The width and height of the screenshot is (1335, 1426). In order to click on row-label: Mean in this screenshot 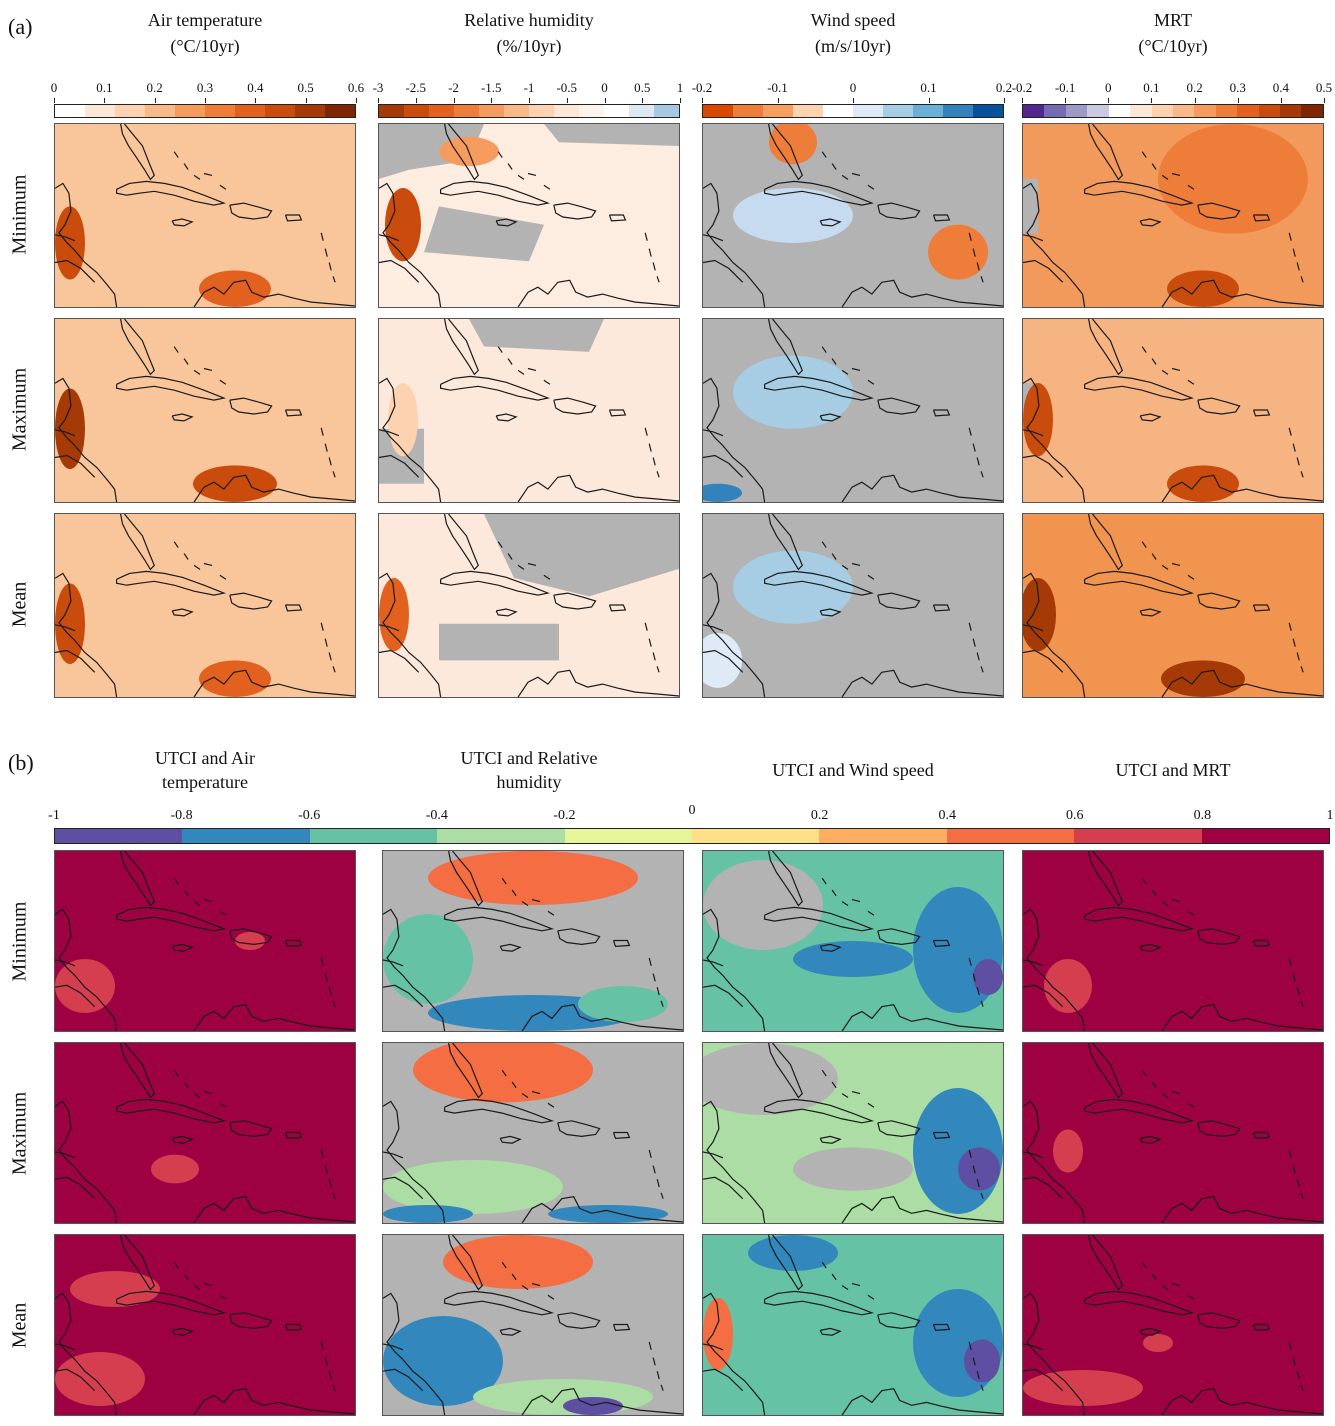, I will do `click(19, 604)`.